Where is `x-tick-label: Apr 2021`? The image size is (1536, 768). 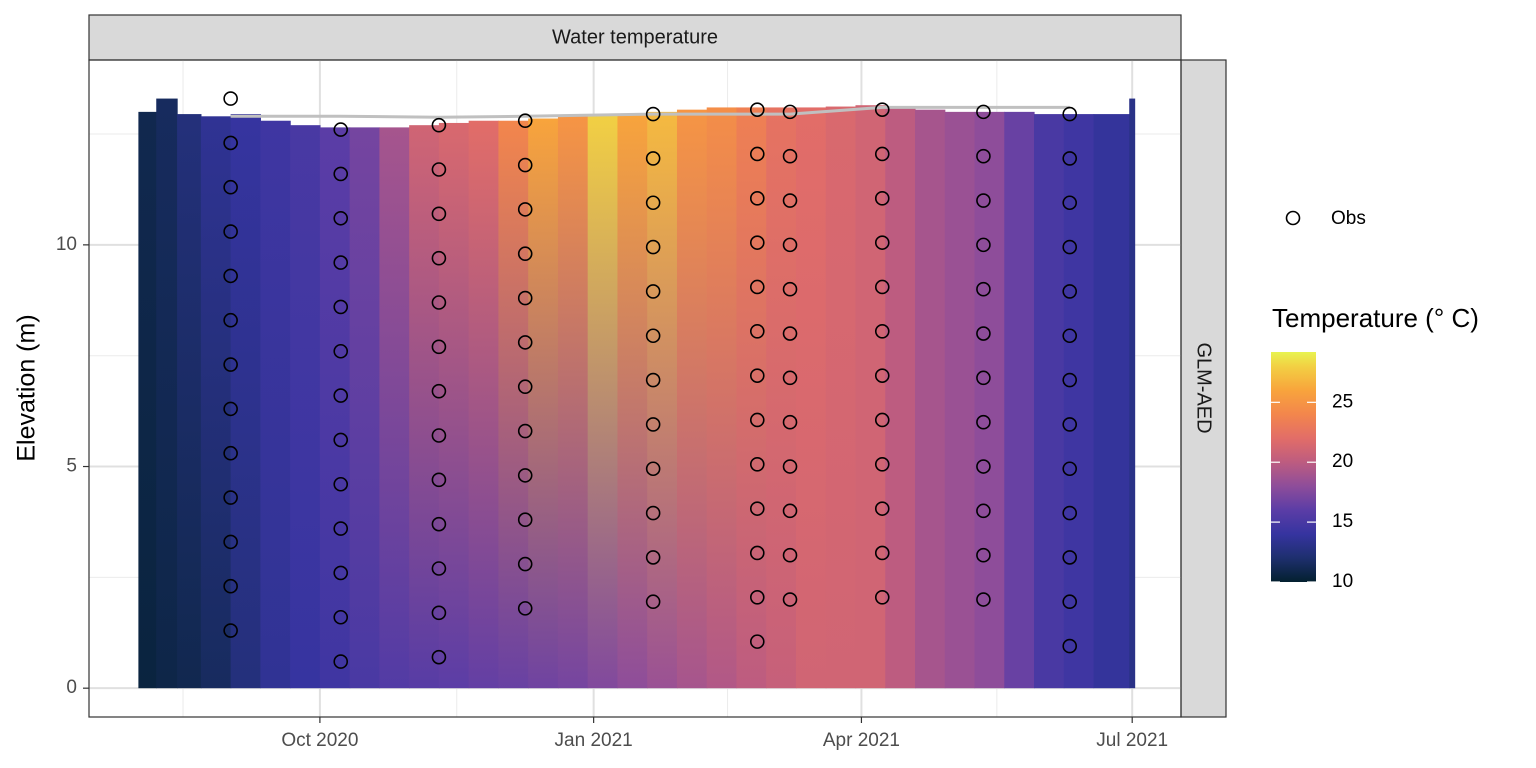
x-tick-label: Apr 2021 is located at coordinates (861, 740).